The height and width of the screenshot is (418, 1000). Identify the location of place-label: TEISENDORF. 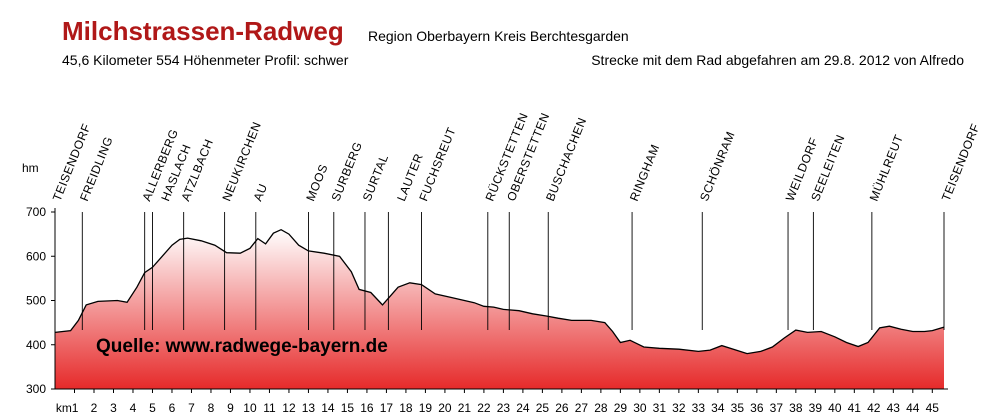
(961, 163).